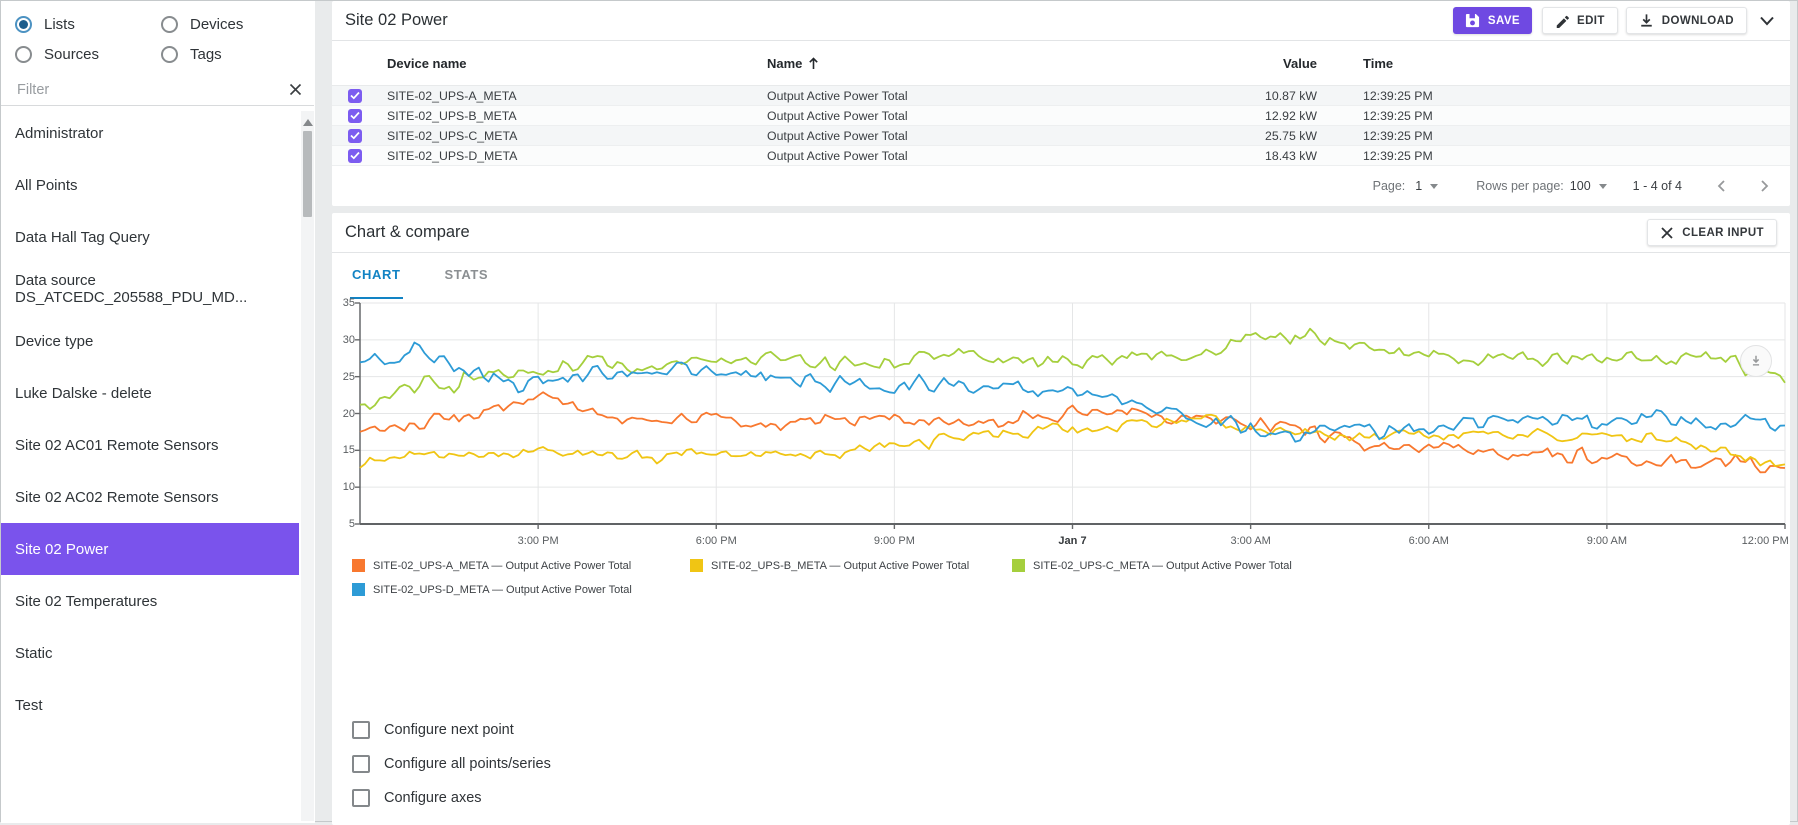 Image resolution: width=1798 pixels, height=825 pixels. I want to click on save-button: SAVE, so click(1492, 20).